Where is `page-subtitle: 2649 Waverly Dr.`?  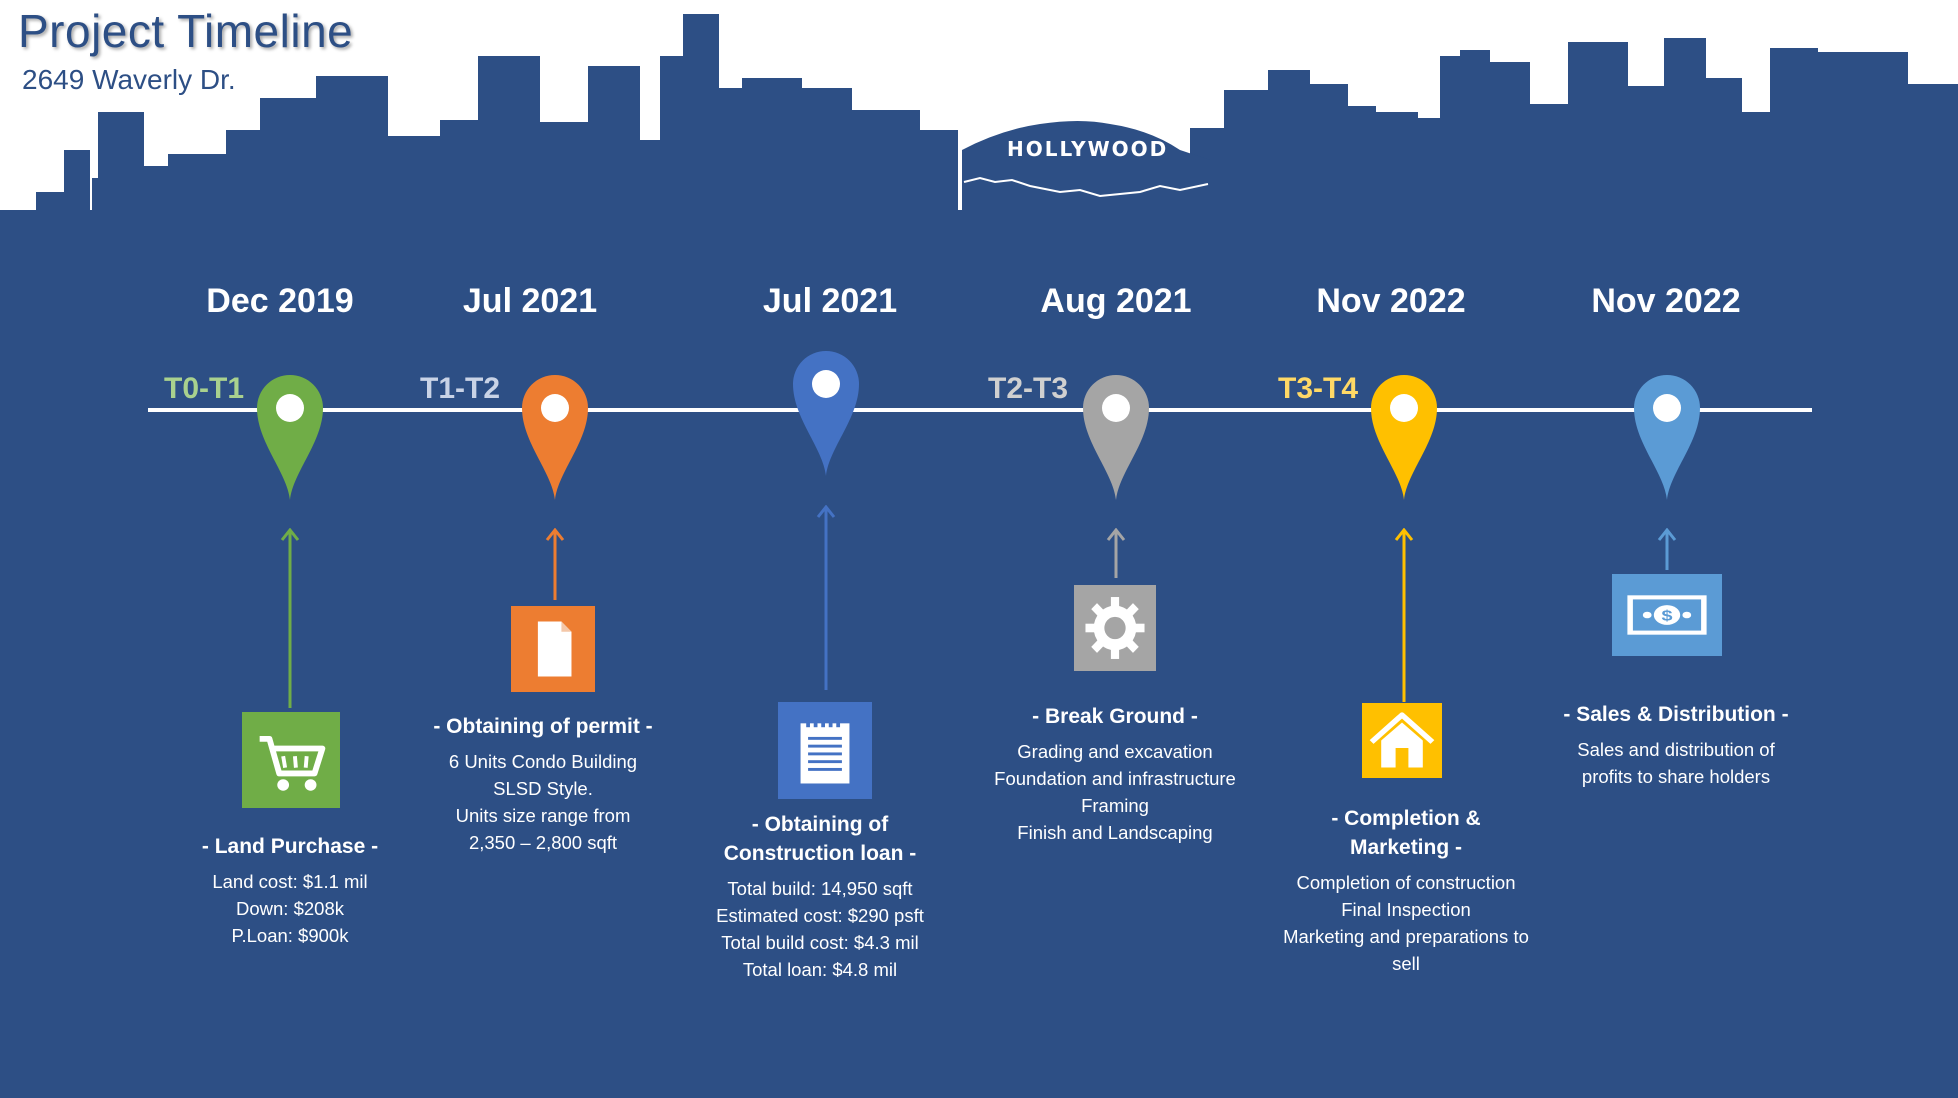
page-subtitle: 2649 Waverly Dr. is located at coordinates (129, 79).